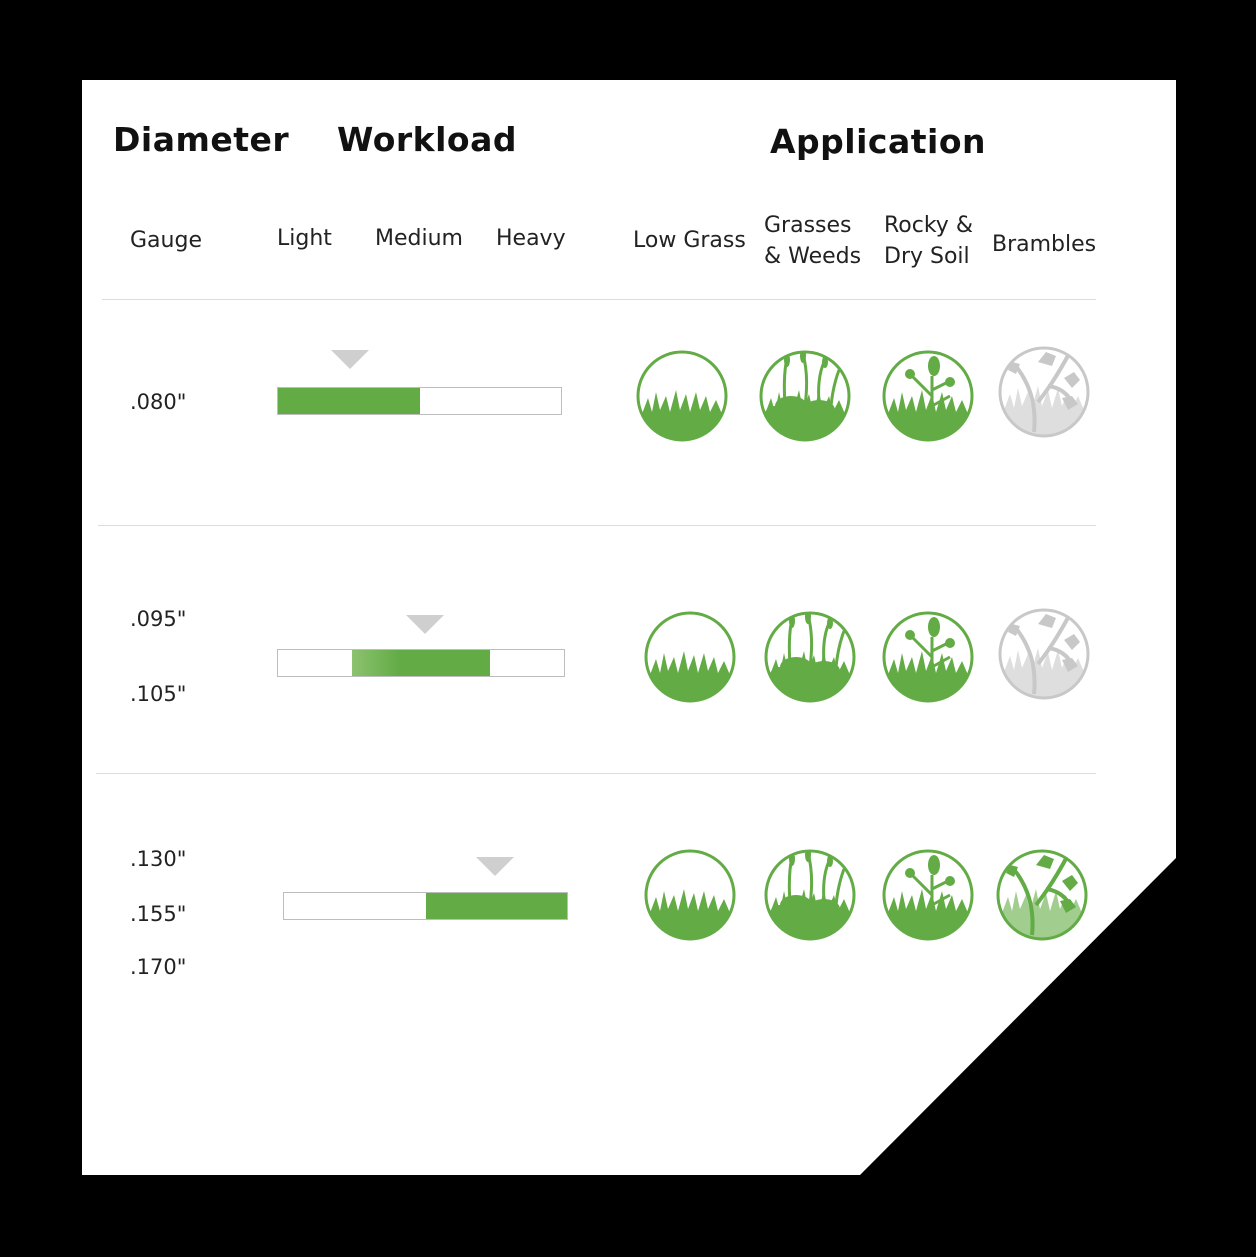 The width and height of the screenshot is (1256, 1257). What do you see at coordinates (158, 914) in the screenshot?
I see `gauge-value: .155"` at bounding box center [158, 914].